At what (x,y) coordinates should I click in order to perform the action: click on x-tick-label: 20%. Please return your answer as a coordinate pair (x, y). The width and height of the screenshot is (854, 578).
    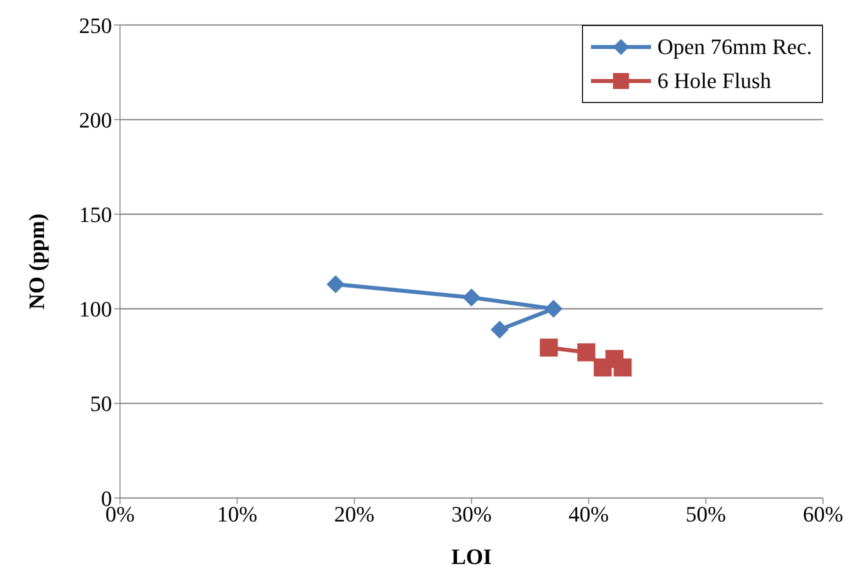
    Looking at the image, I should click on (354, 514).